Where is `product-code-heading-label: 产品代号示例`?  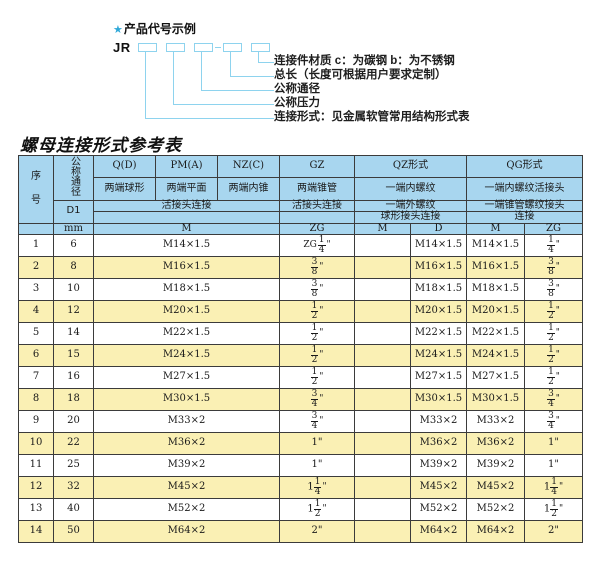 product-code-heading-label: 产品代号示例 is located at coordinates (159, 29).